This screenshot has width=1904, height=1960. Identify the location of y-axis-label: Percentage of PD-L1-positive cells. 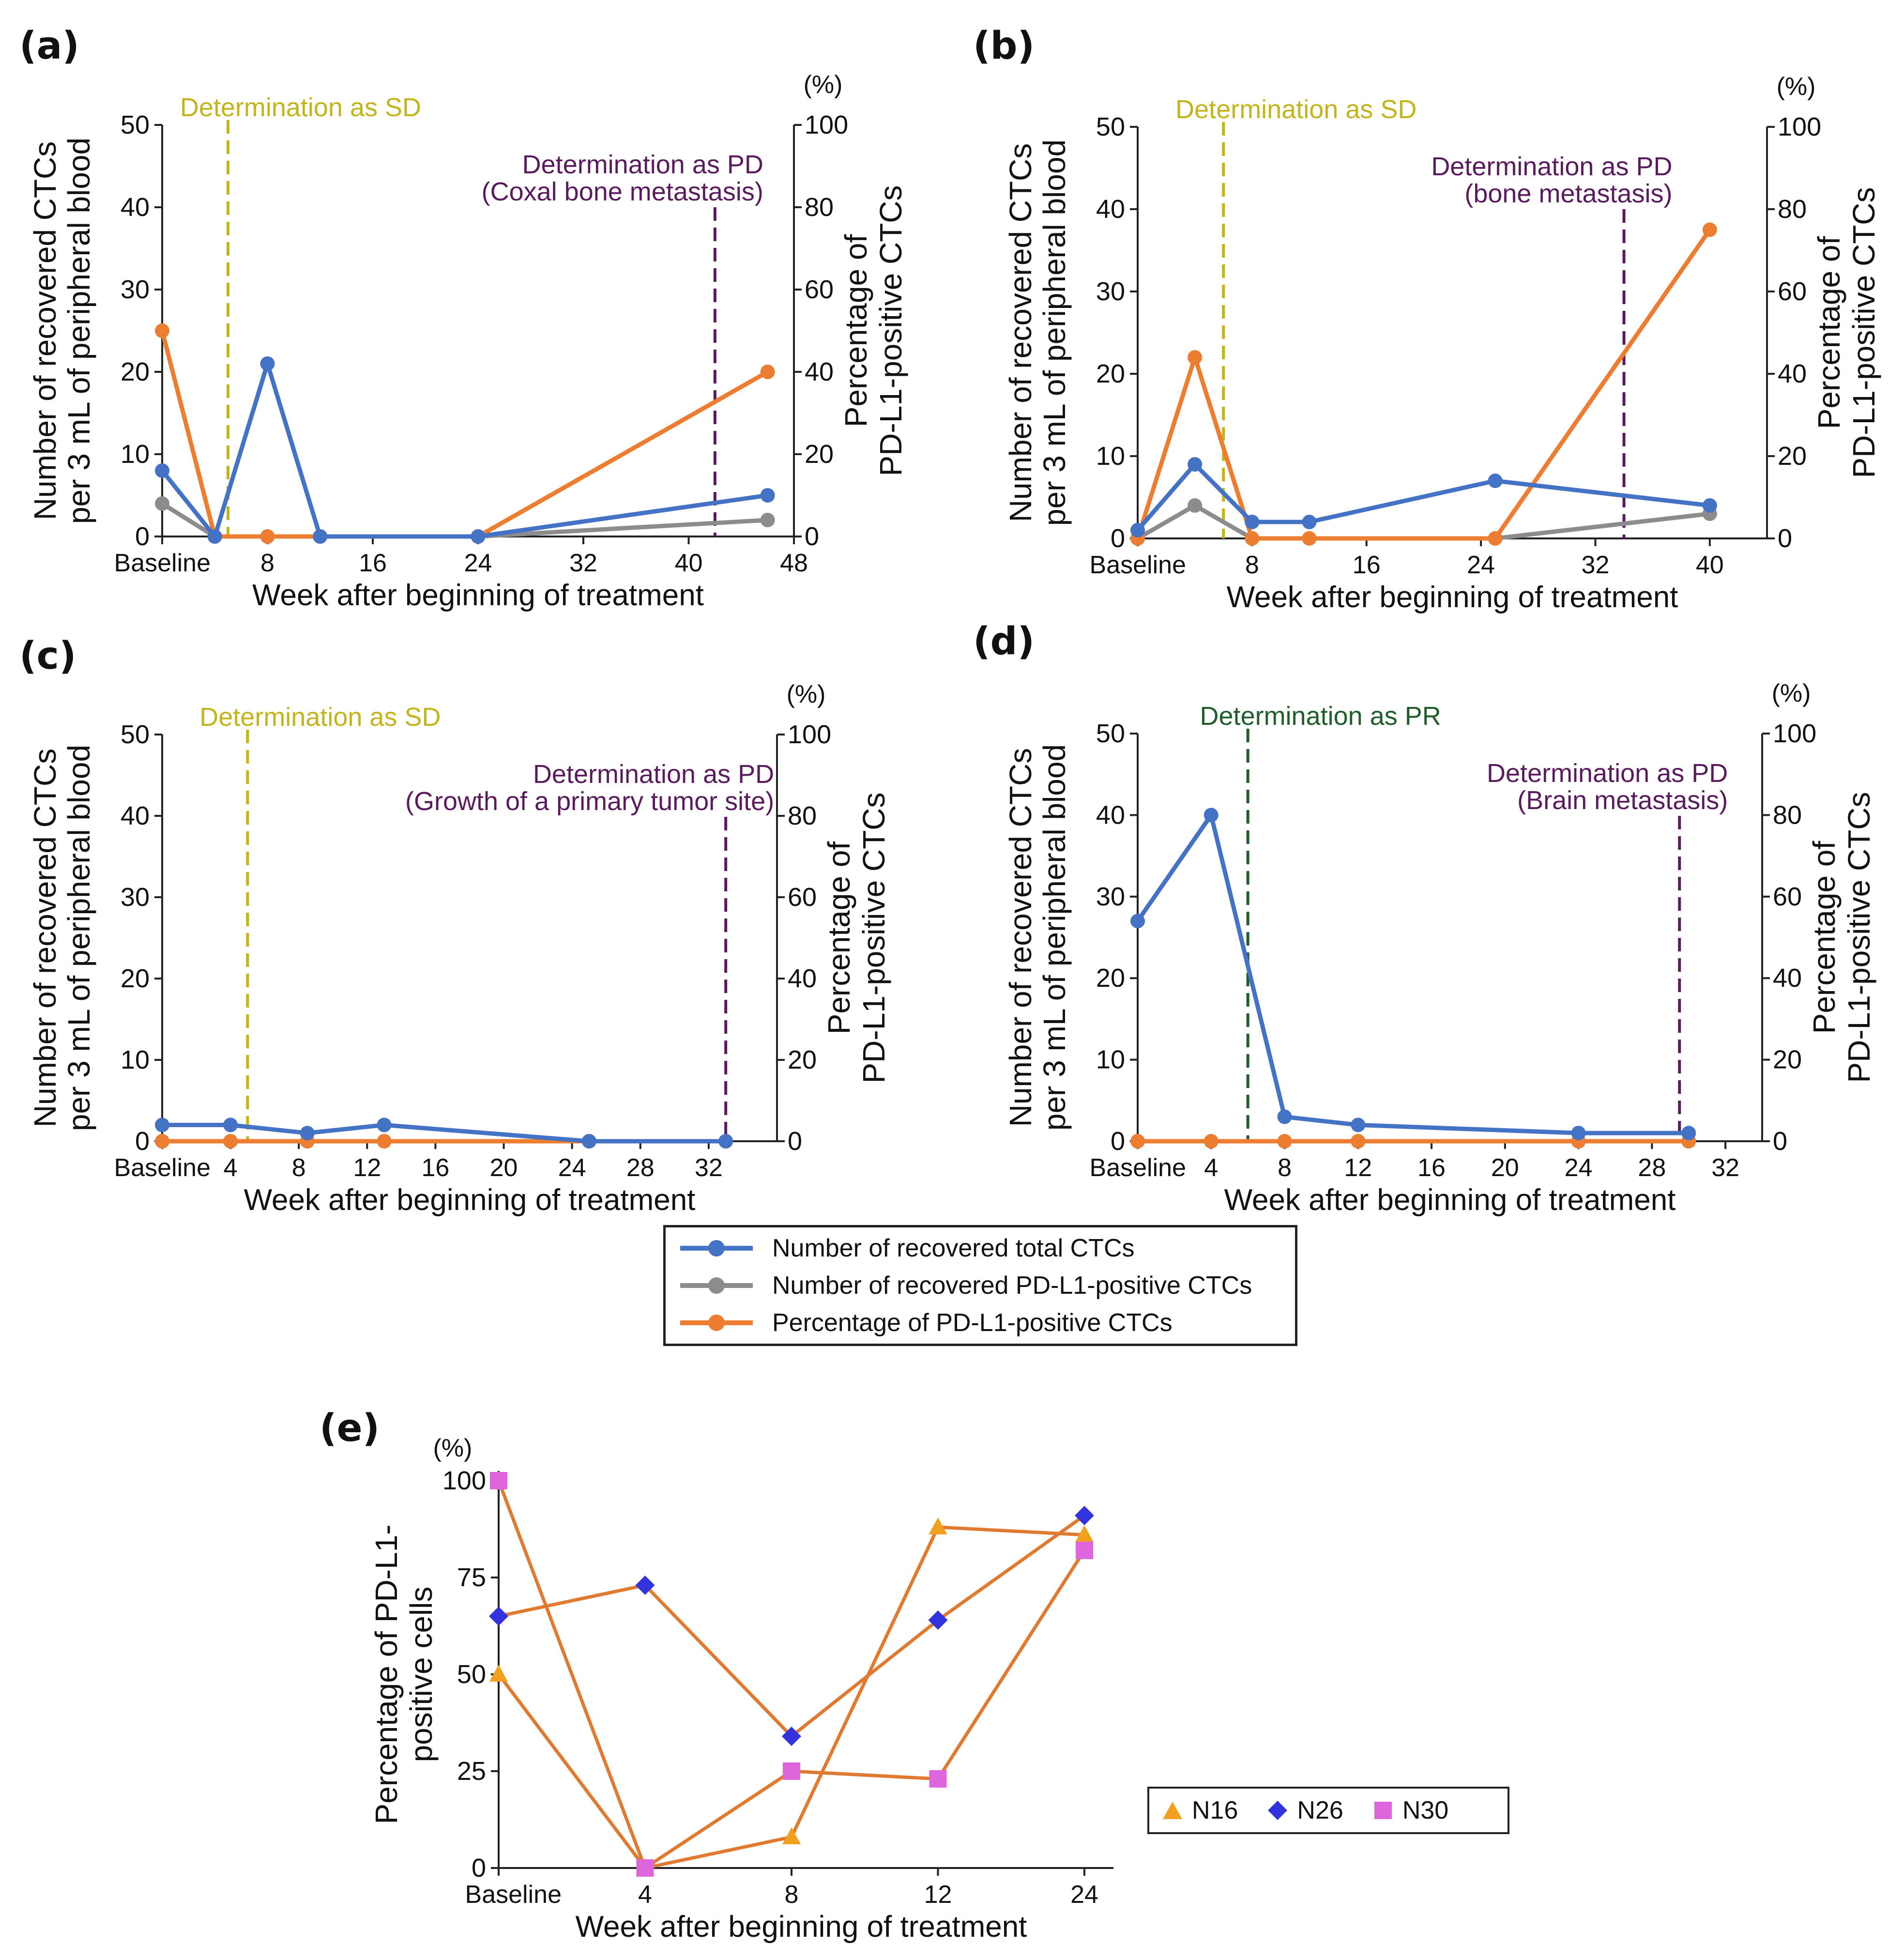
(404, 1674).